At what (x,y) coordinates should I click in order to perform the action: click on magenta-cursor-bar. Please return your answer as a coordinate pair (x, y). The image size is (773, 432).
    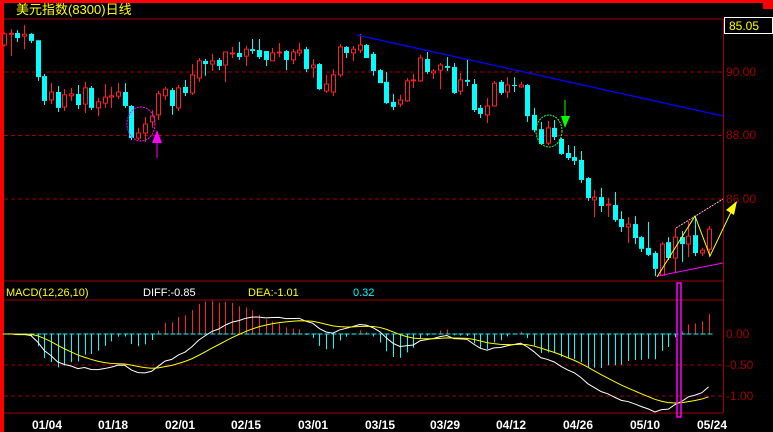
    Looking at the image, I should click on (679, 350).